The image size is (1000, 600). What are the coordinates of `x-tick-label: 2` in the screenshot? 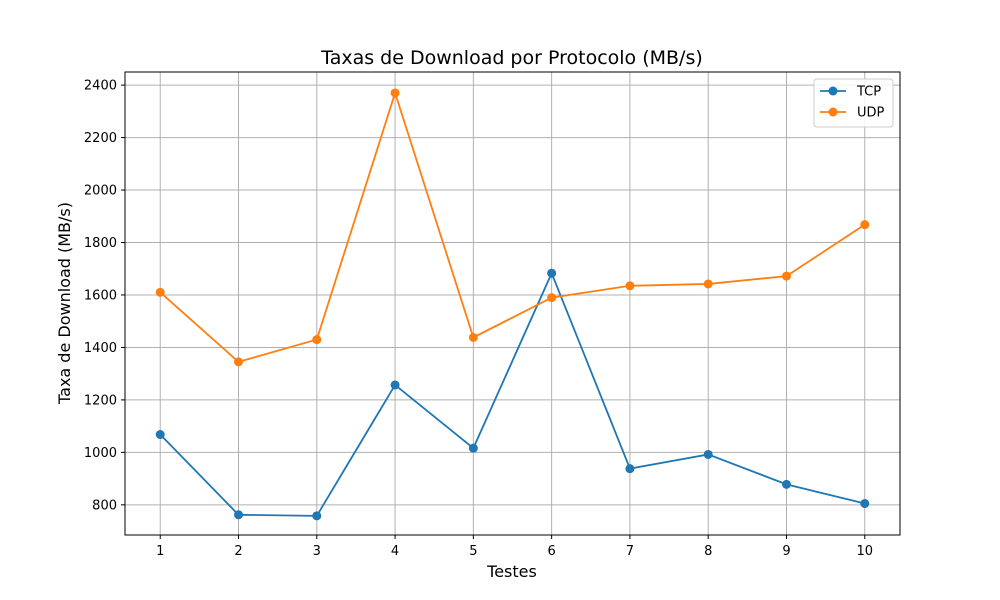 It's located at (238, 551).